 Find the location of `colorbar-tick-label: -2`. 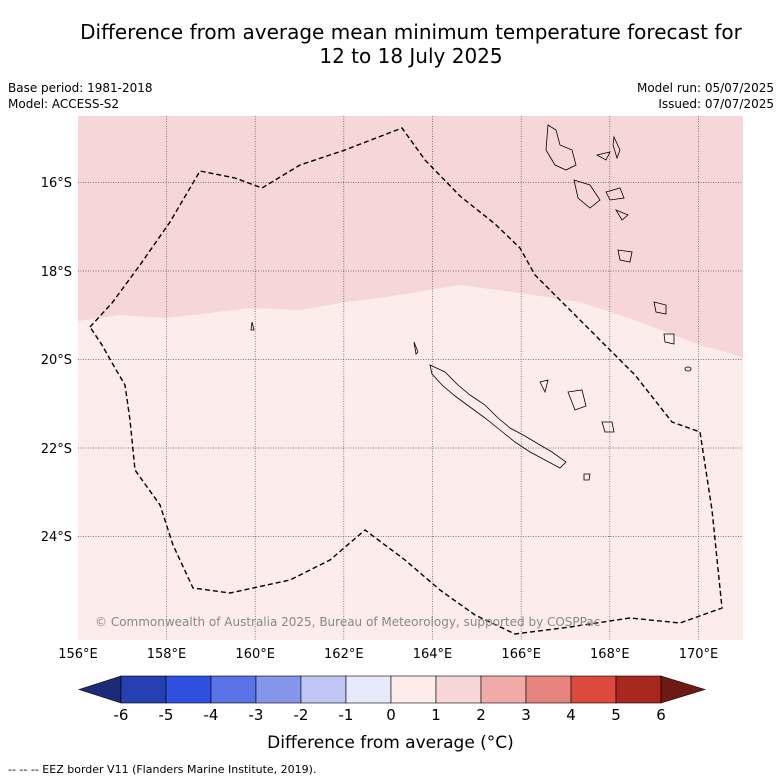

colorbar-tick-label: -2 is located at coordinates (301, 715).